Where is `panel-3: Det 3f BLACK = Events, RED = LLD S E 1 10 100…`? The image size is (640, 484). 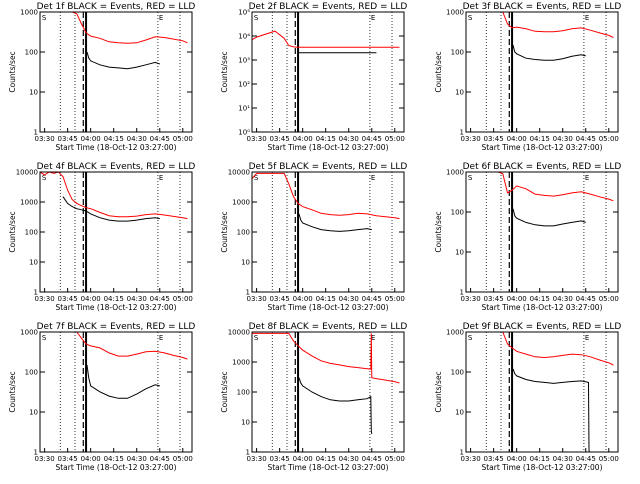 panel-3: Det 3f BLACK = Events, RED = LLD S E 1 10 100… is located at coordinates (527, 77).